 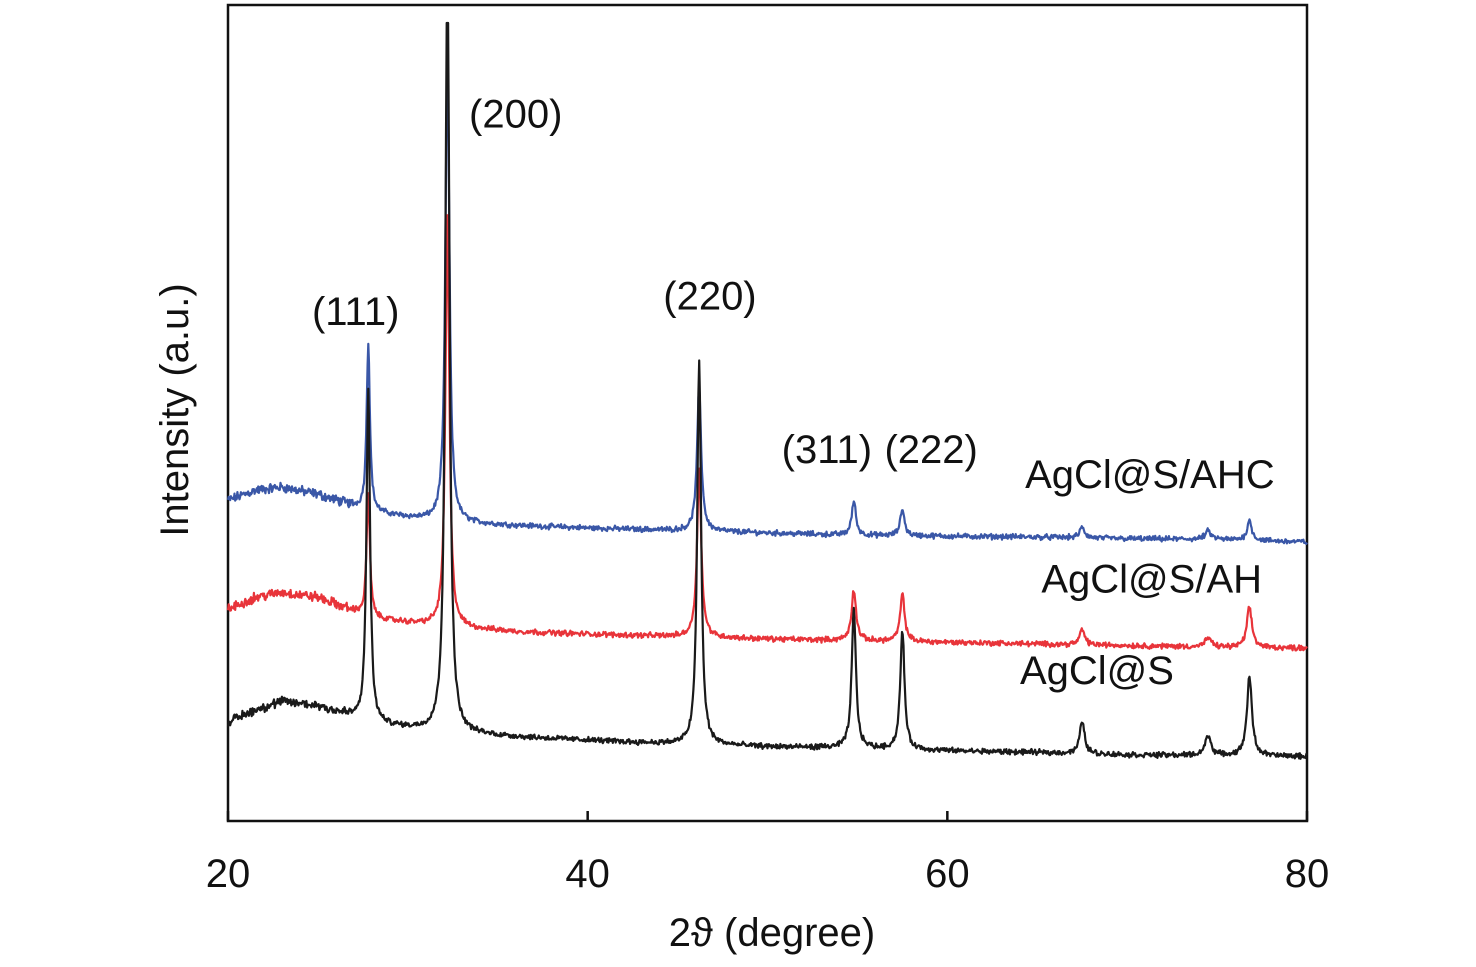 I want to click on series-labels: AgCl@S/AHC AgCl@S/AH AgCl@S, so click(x=1147, y=573).